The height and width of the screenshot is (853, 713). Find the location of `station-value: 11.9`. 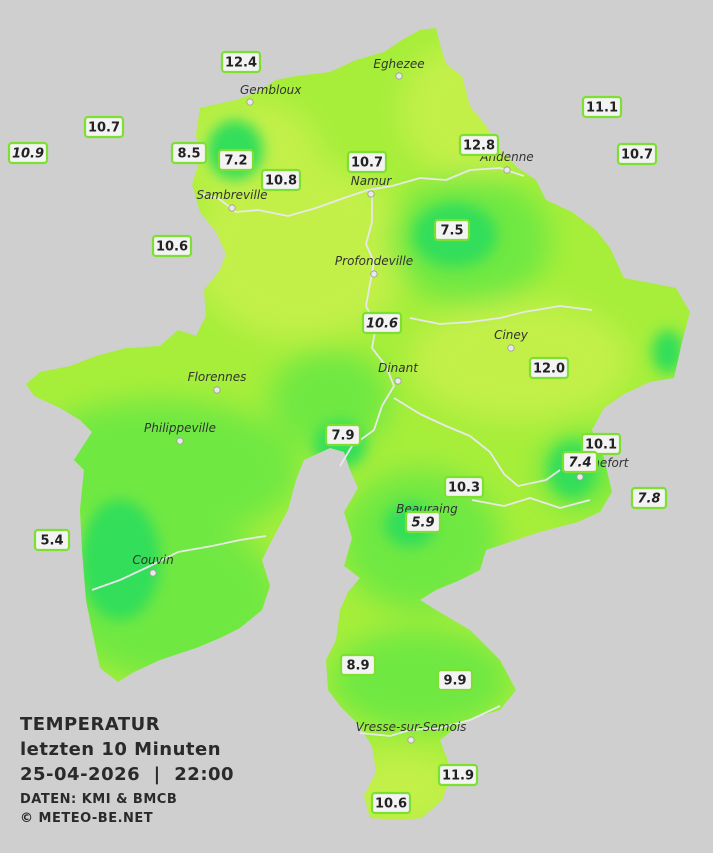

station-value: 11.9 is located at coordinates (458, 776).